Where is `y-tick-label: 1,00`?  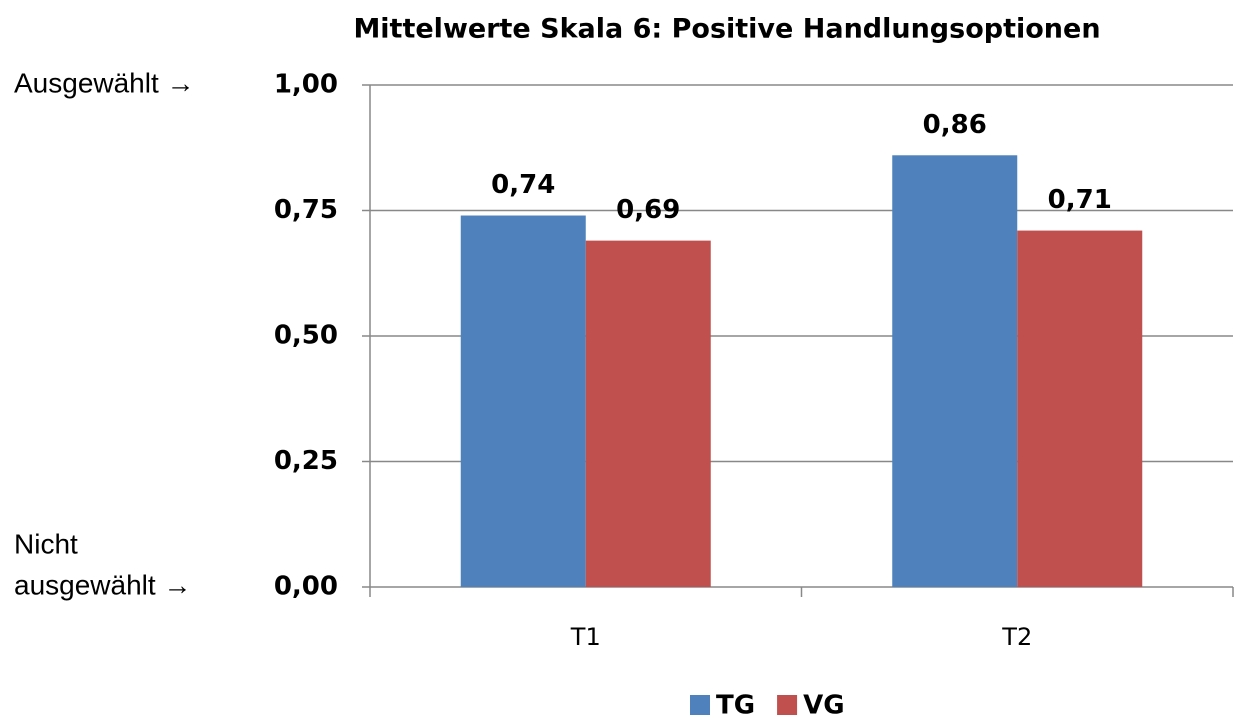
y-tick-label: 1,00 is located at coordinates (306, 85).